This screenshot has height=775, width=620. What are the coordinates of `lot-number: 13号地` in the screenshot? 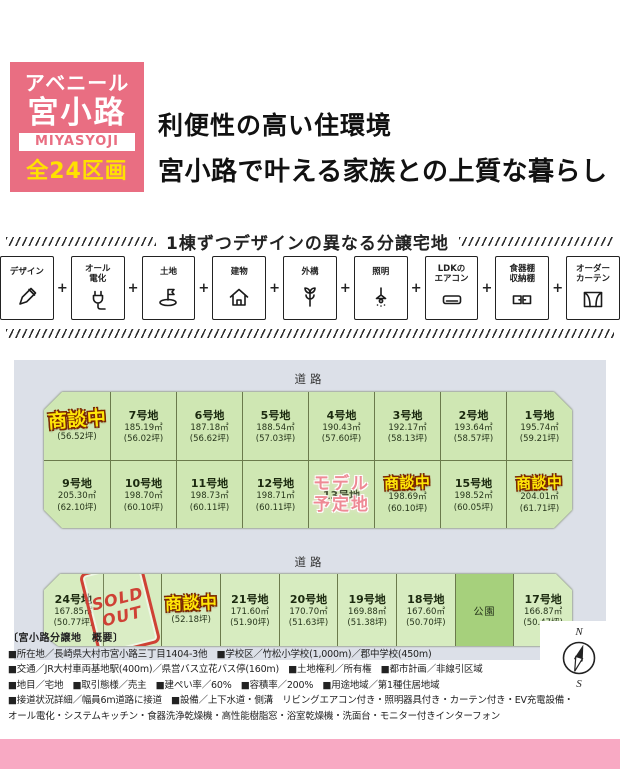 It's located at (341, 495).